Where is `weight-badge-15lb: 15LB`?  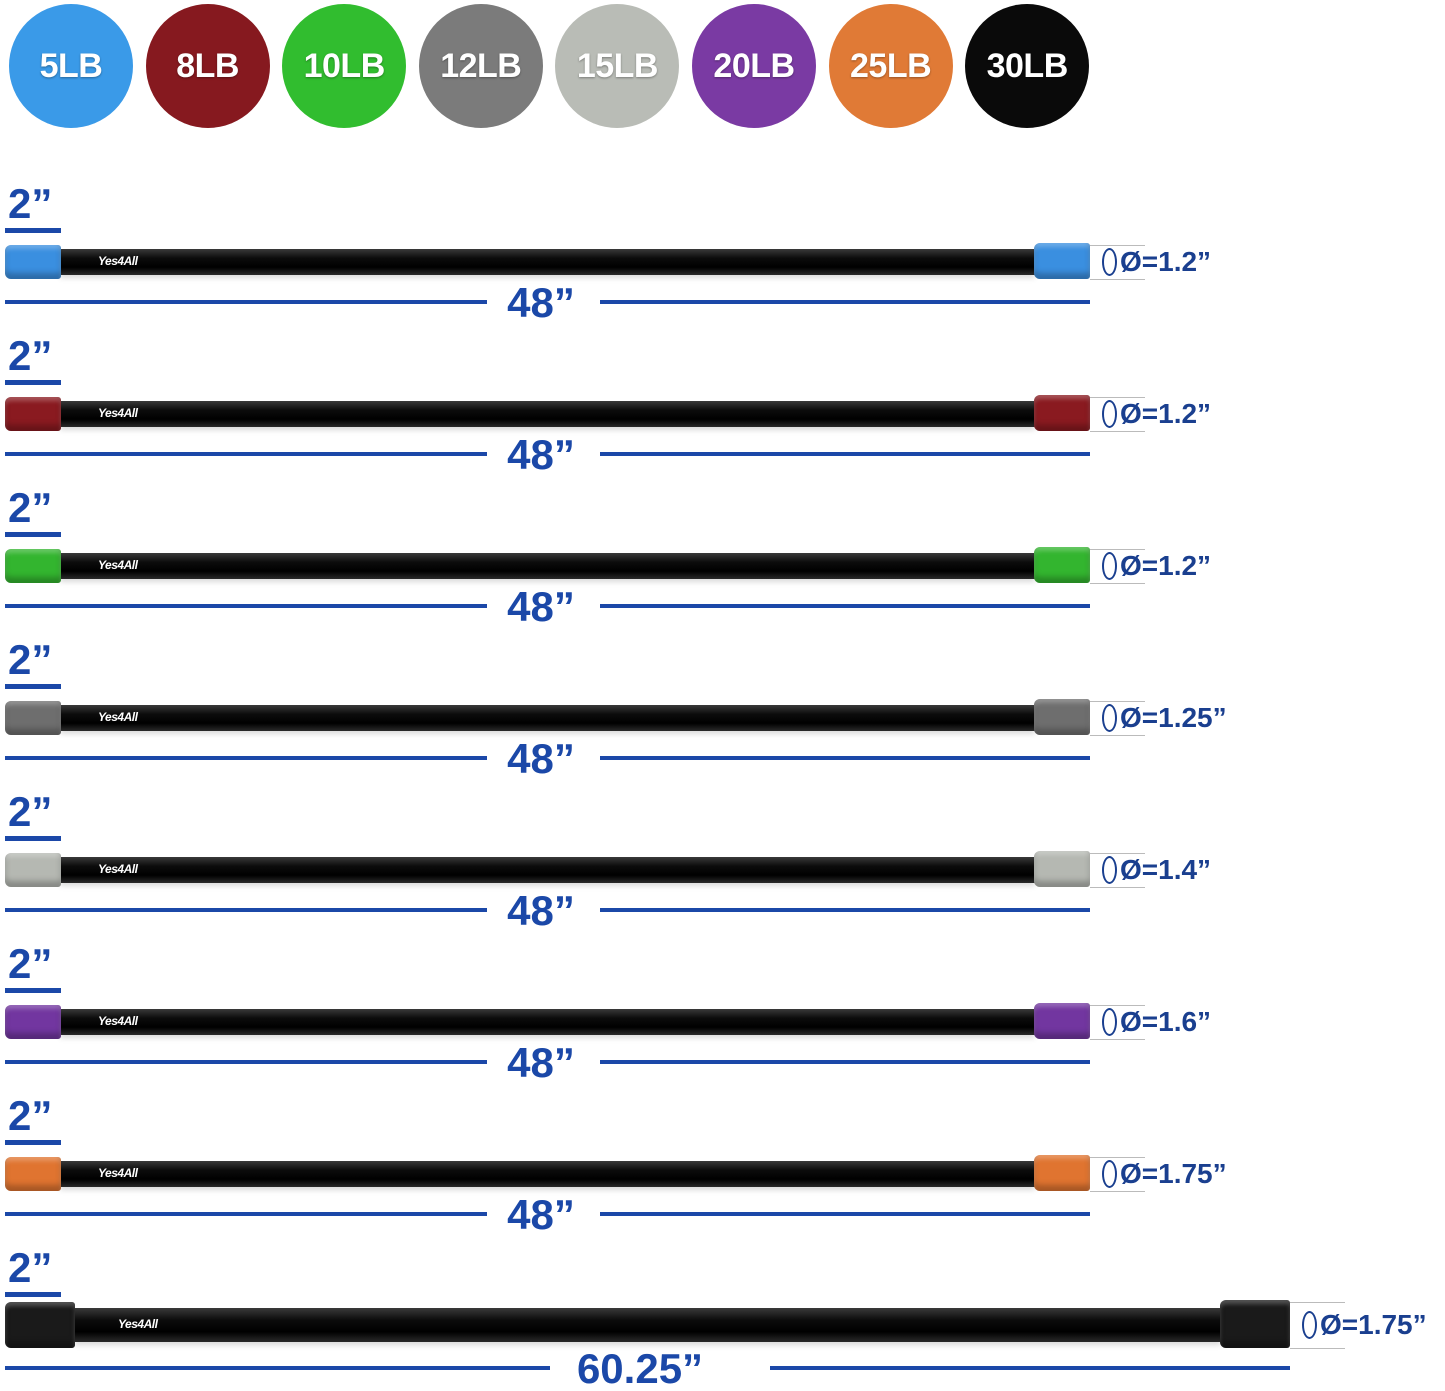 weight-badge-15lb: 15LB is located at coordinates (617, 66).